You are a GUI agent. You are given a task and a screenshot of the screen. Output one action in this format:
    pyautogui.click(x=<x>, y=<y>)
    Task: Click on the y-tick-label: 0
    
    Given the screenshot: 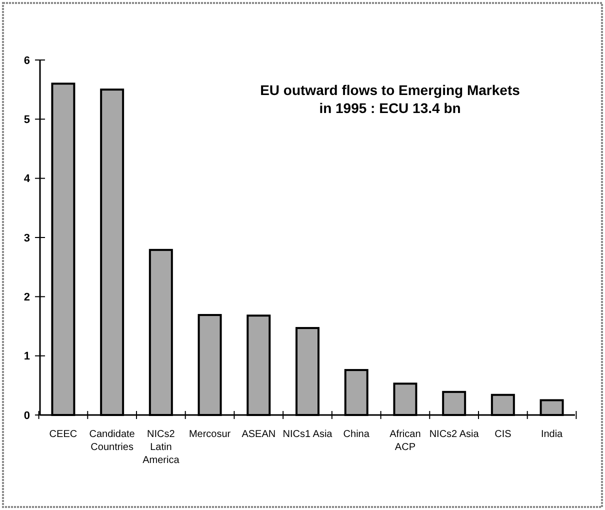 What is the action you would take?
    pyautogui.click(x=27, y=416)
    